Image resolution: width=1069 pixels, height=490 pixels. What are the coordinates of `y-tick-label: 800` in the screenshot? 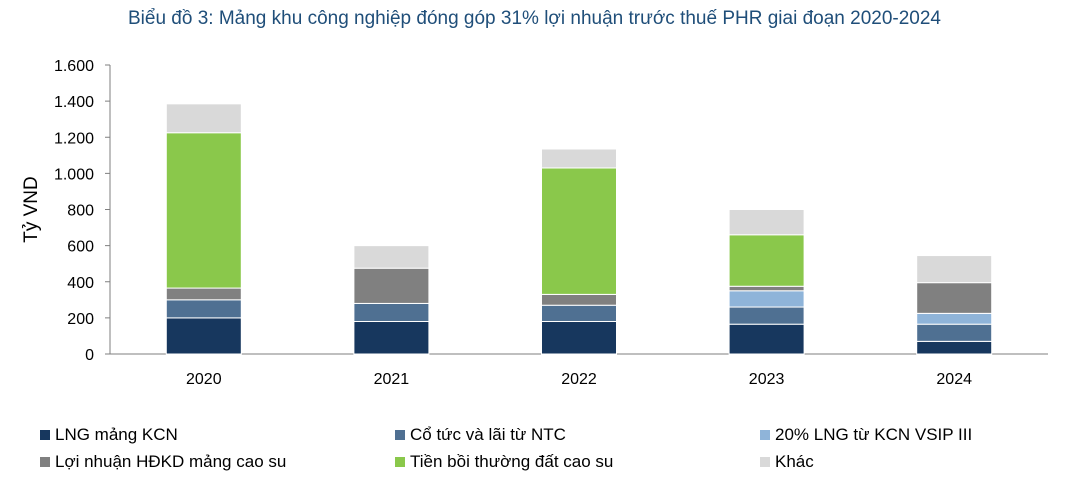 It's located at (80, 211).